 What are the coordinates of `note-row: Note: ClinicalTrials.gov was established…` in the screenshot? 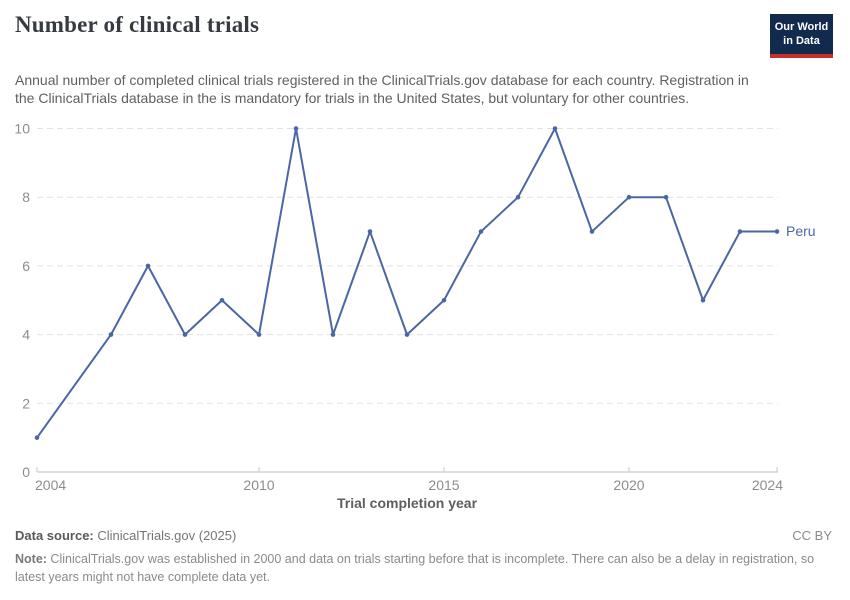 It's located at (421, 568).